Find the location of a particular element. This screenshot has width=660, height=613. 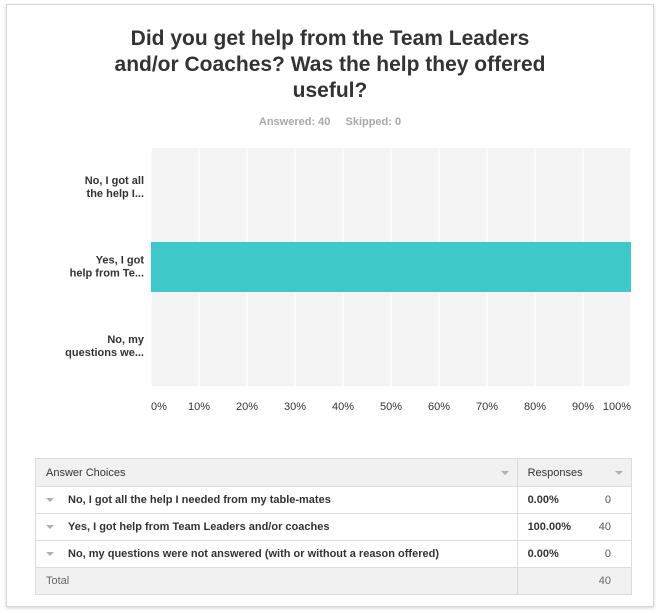

x-tick-label: 0% is located at coordinates (159, 407).